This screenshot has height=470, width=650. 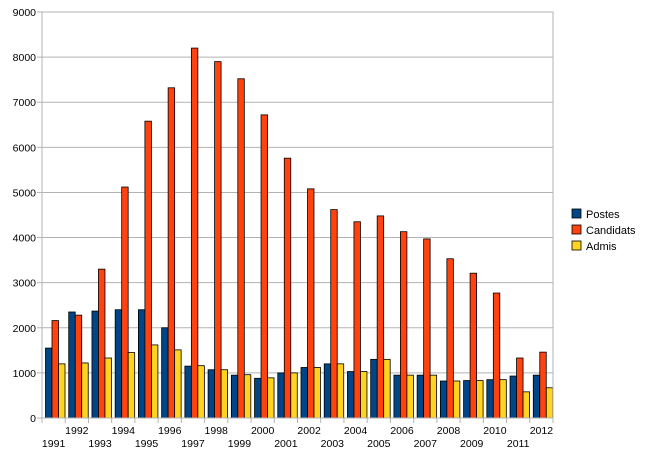 What do you see at coordinates (25, 148) in the screenshot?
I see `y-tick-label: 6000` at bounding box center [25, 148].